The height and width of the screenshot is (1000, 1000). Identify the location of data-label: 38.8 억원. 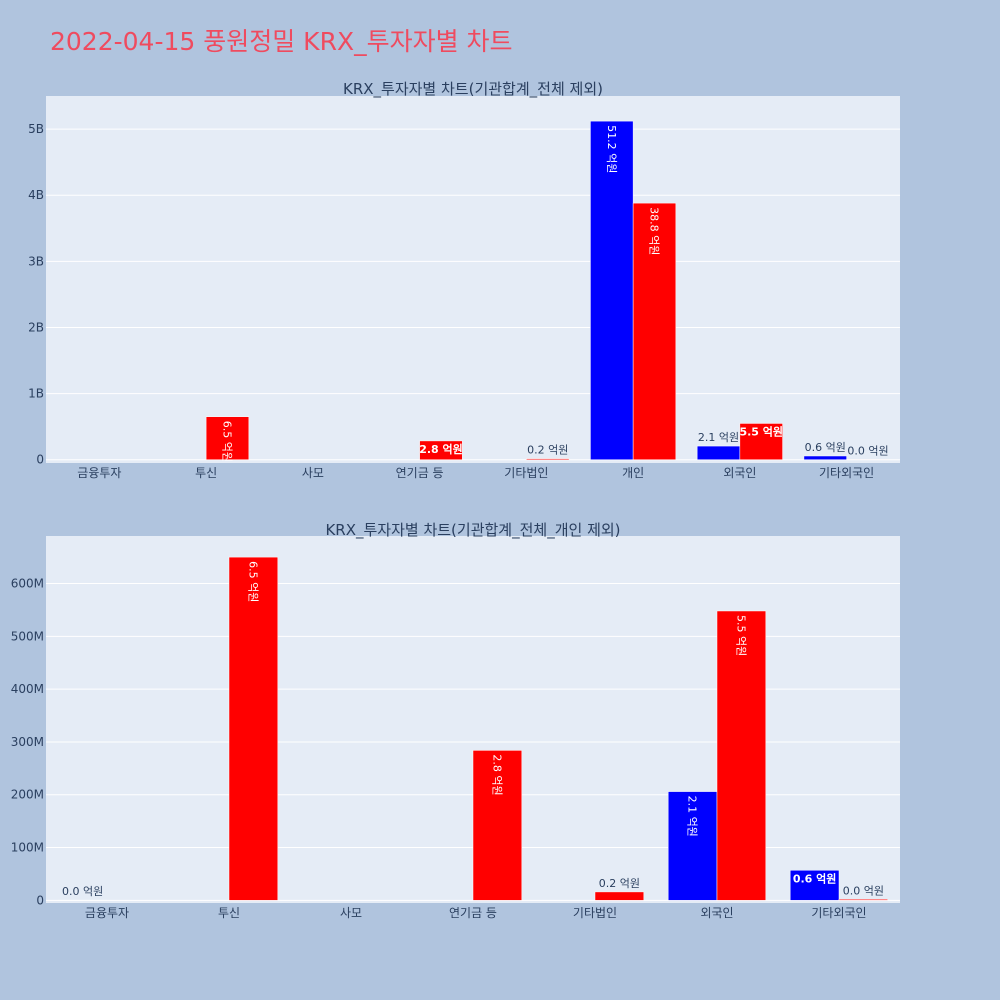
(653, 231).